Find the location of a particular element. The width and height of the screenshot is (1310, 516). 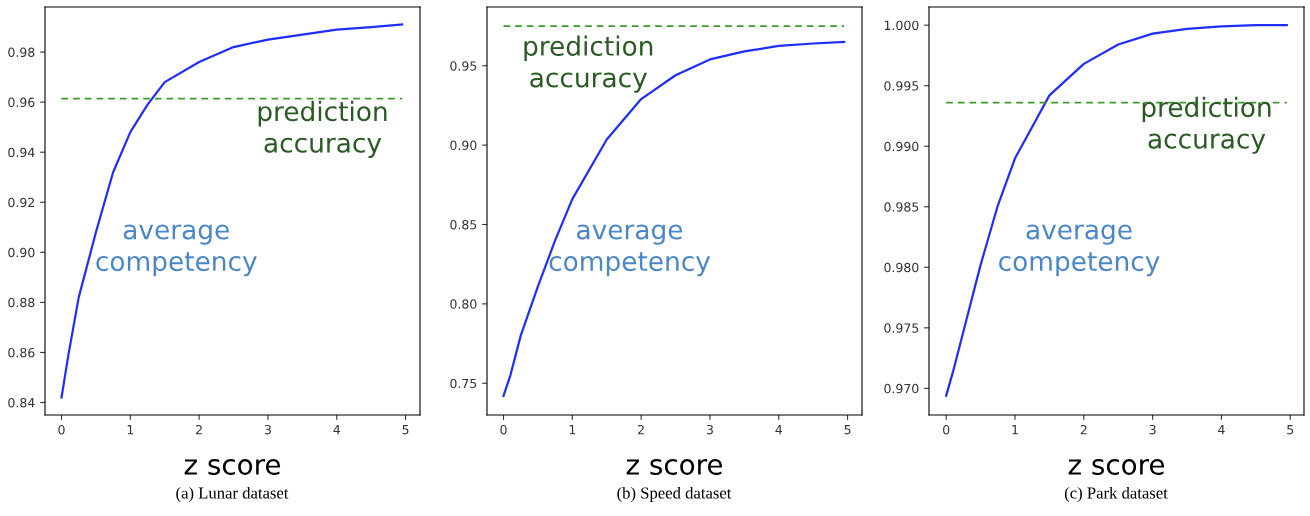

y-tick-label: 0.94 is located at coordinates (21, 152).